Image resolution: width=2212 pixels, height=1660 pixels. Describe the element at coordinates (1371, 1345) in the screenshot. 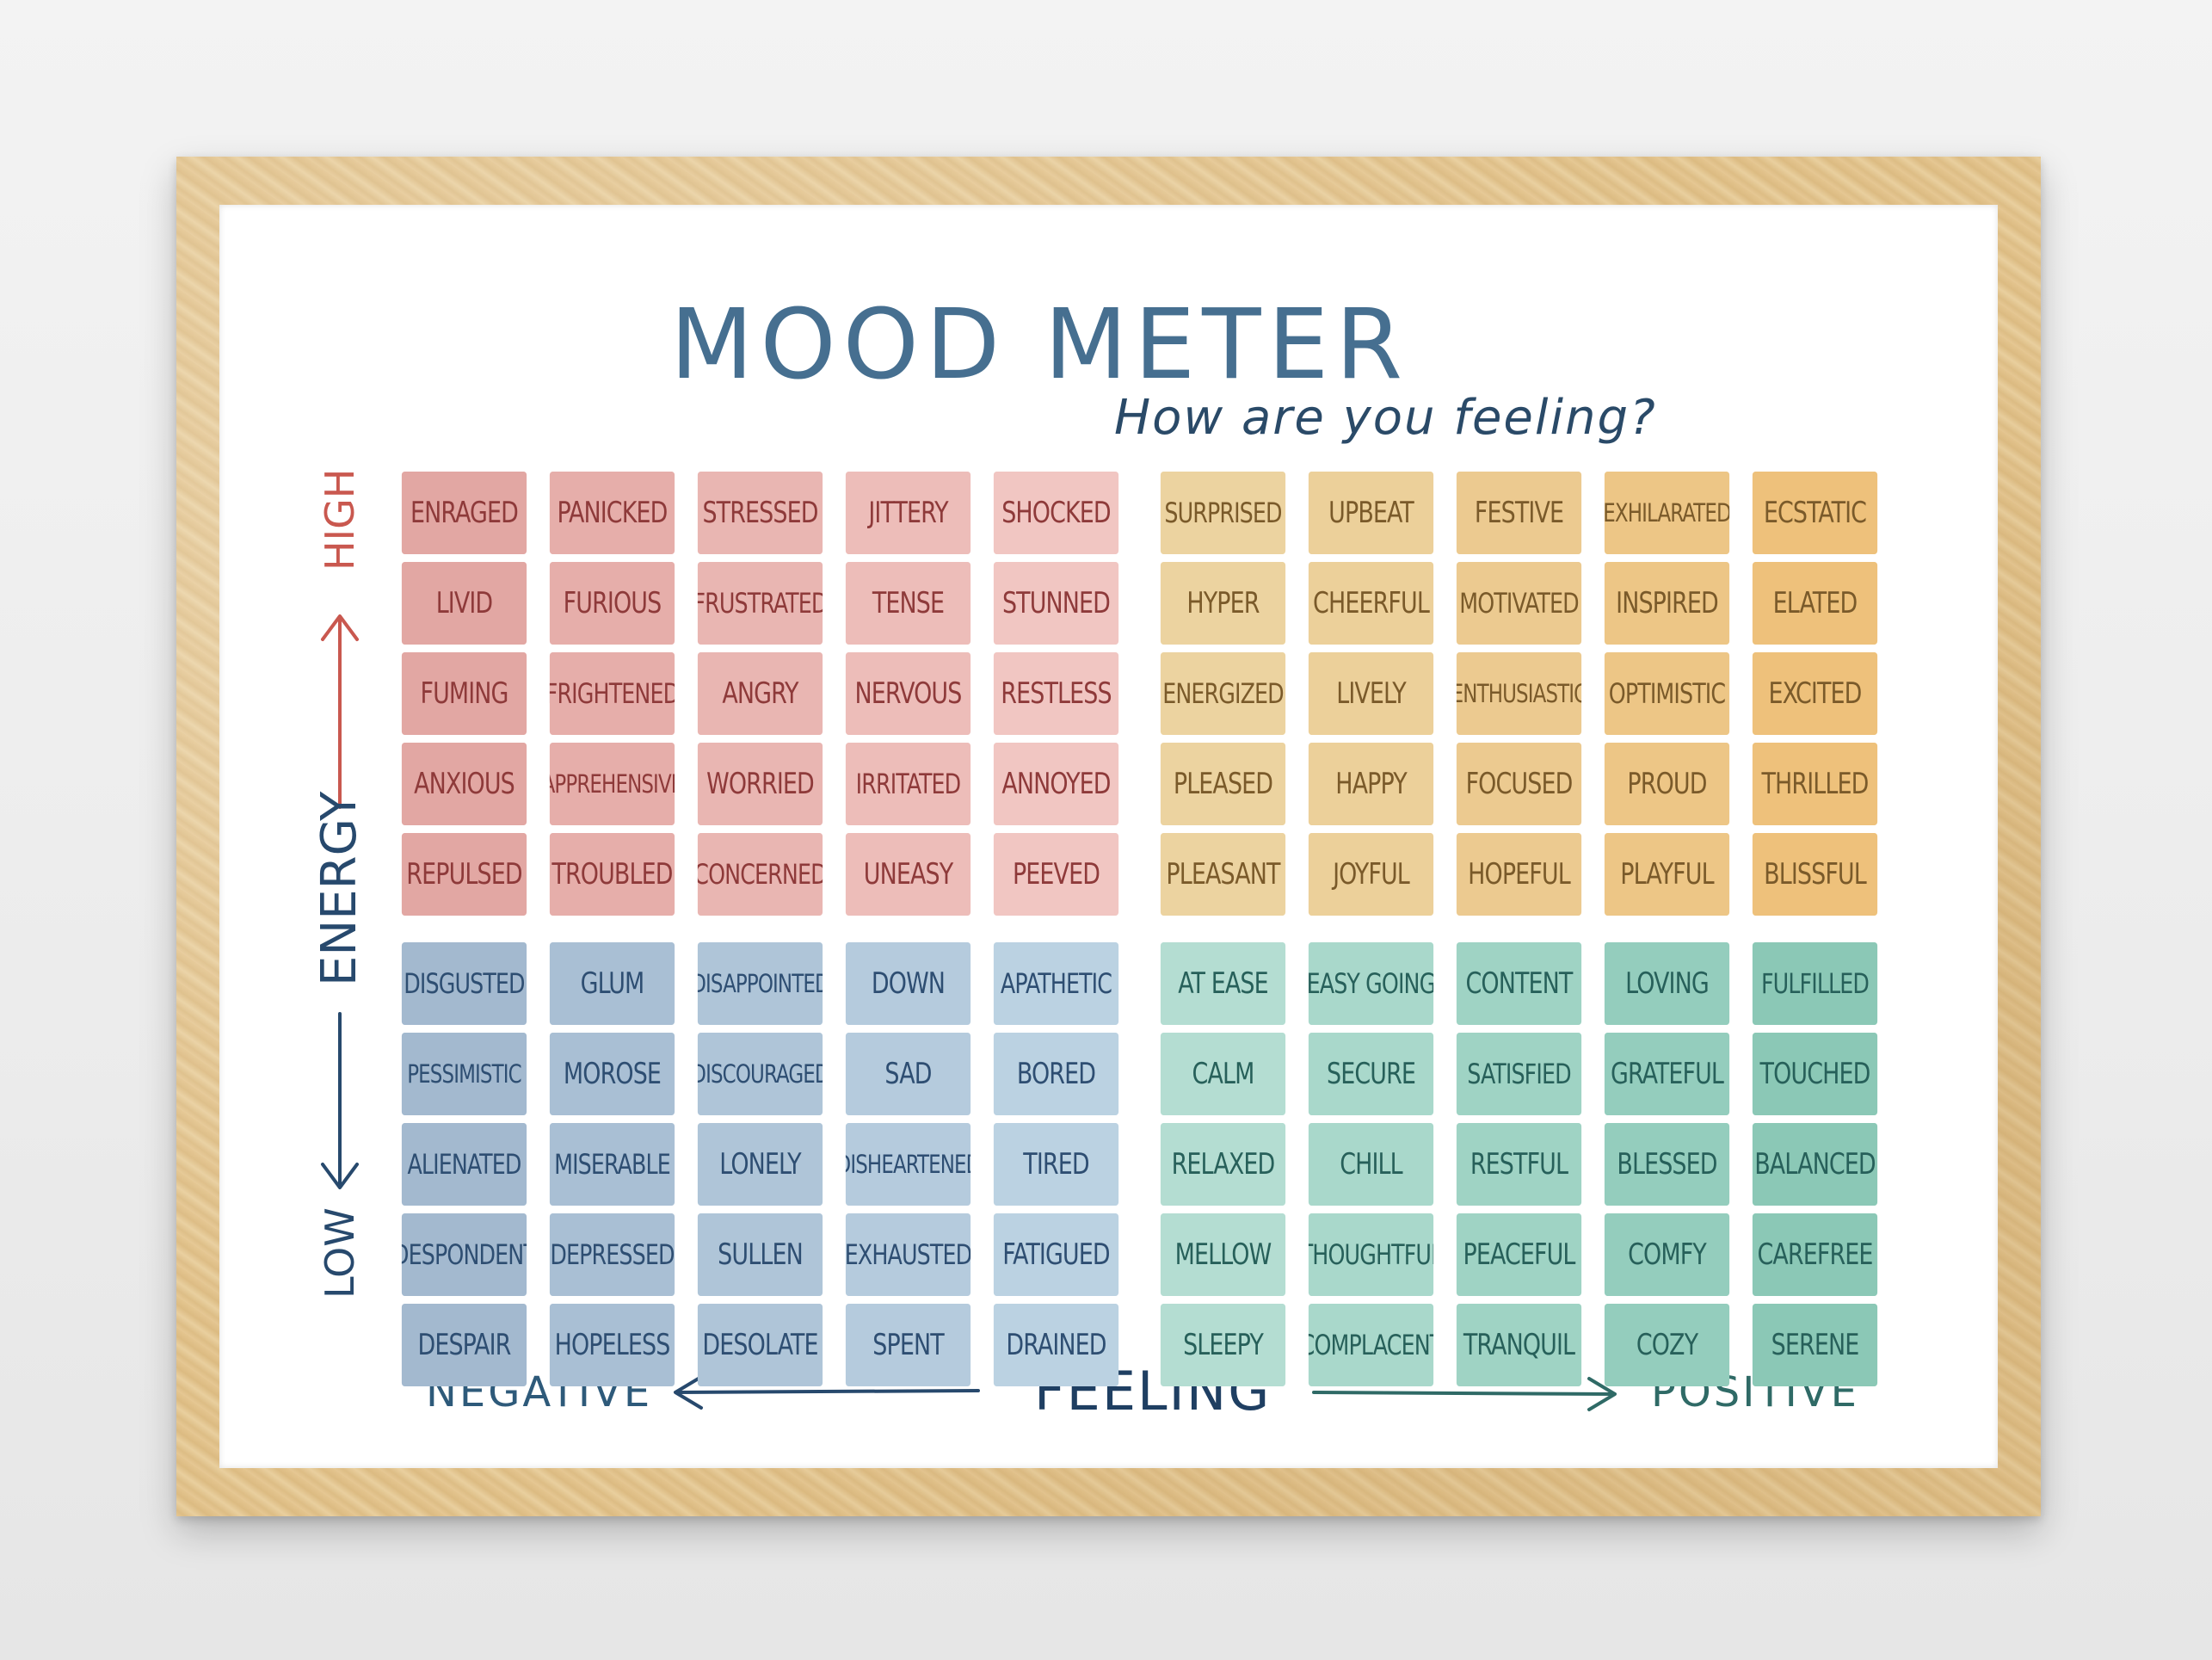

I see `mood-cell: COMPLACENT` at that location.